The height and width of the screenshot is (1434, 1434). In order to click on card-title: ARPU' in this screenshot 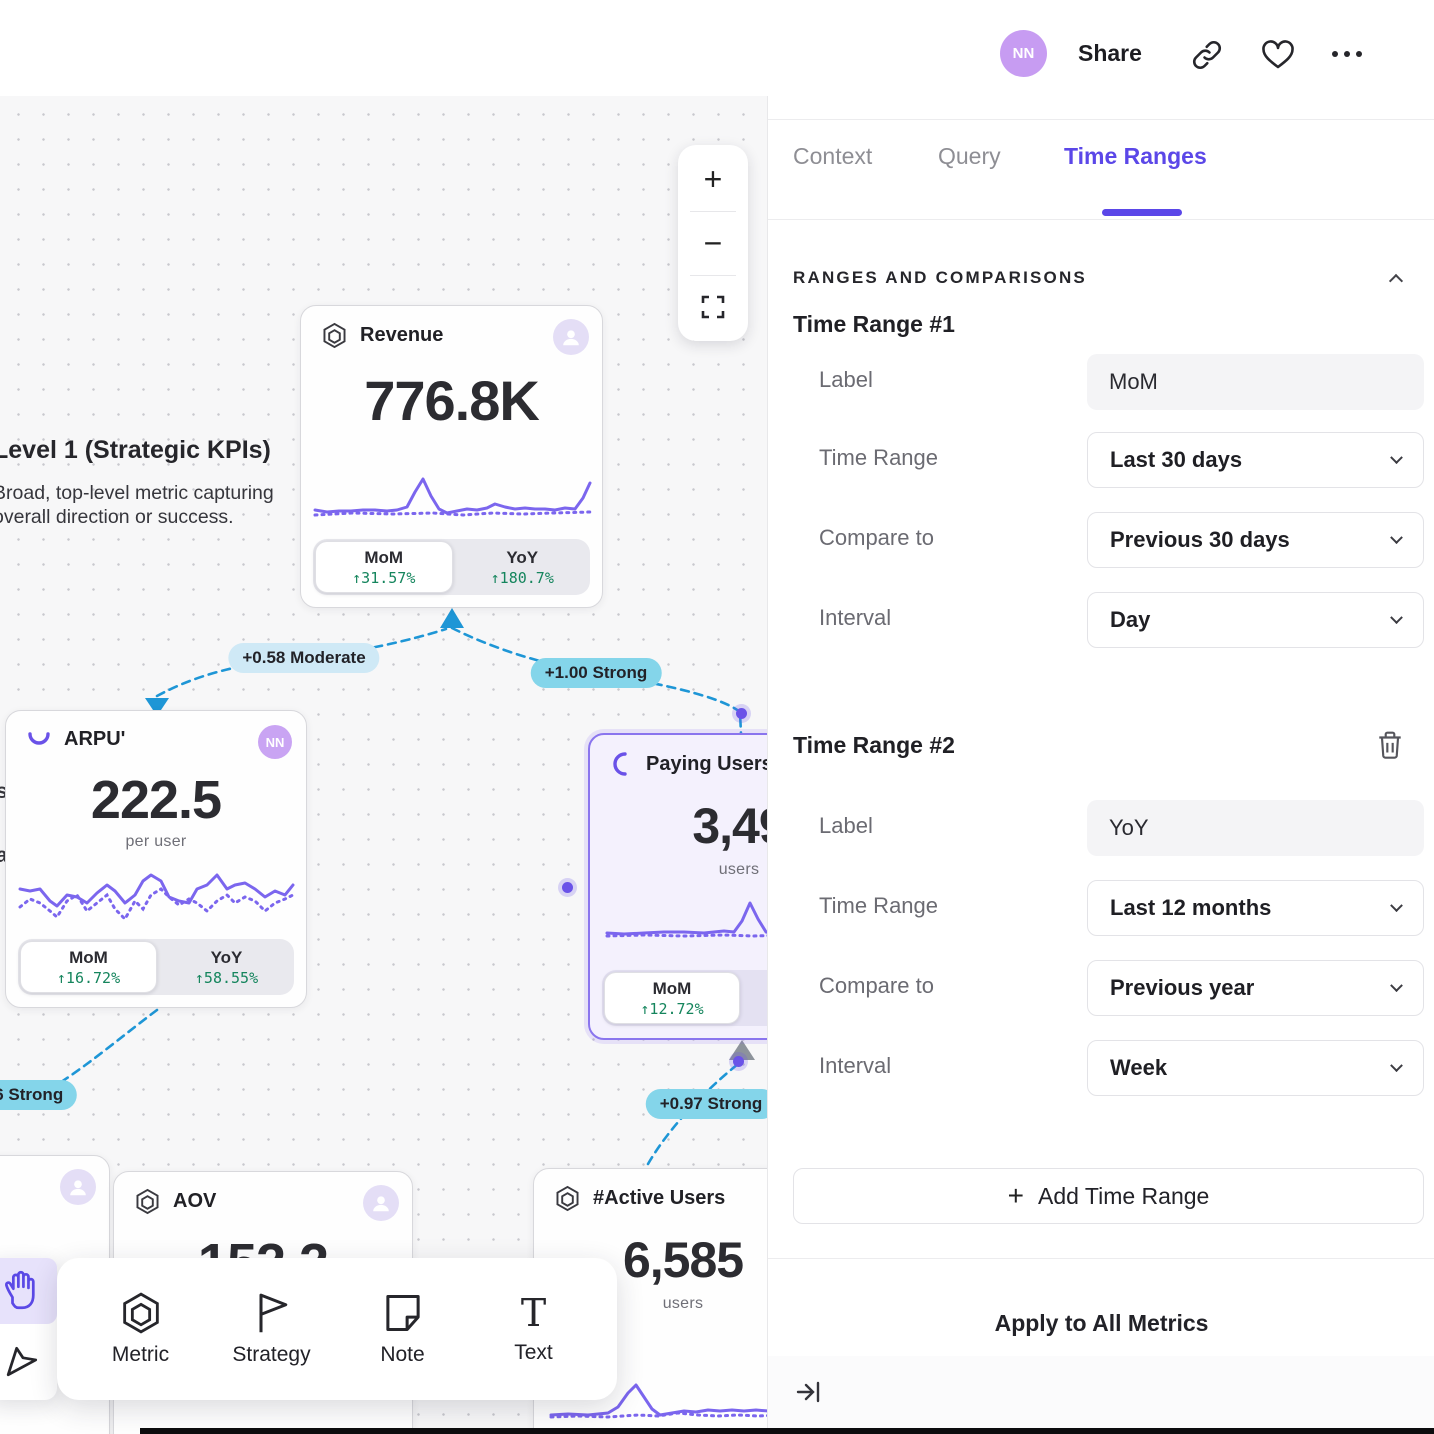, I will do `click(95, 738)`.